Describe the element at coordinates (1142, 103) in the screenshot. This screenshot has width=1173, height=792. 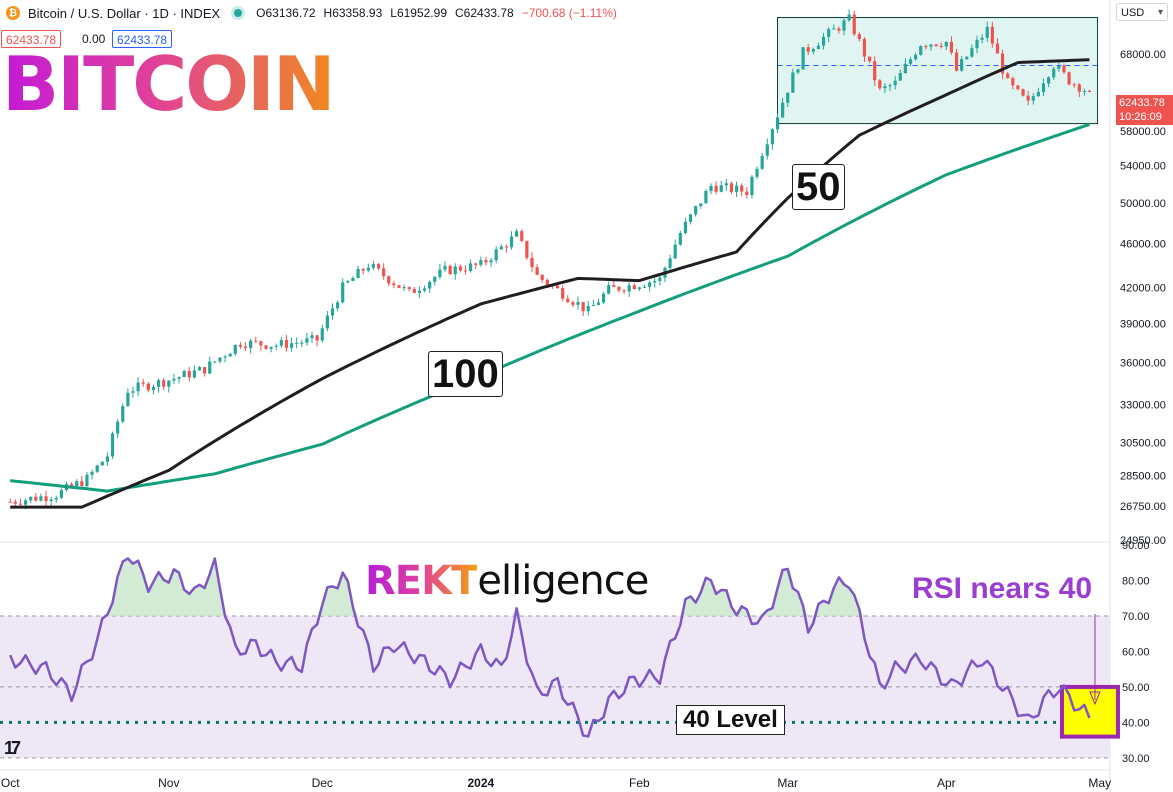
I see `current-price-value: 62433.78` at that location.